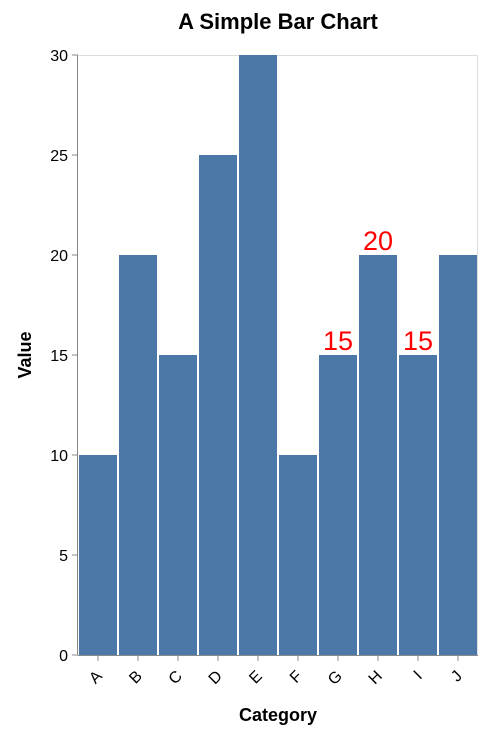 Image resolution: width=488 pixels, height=734 pixels. I want to click on data-label-G: 15, so click(338, 341).